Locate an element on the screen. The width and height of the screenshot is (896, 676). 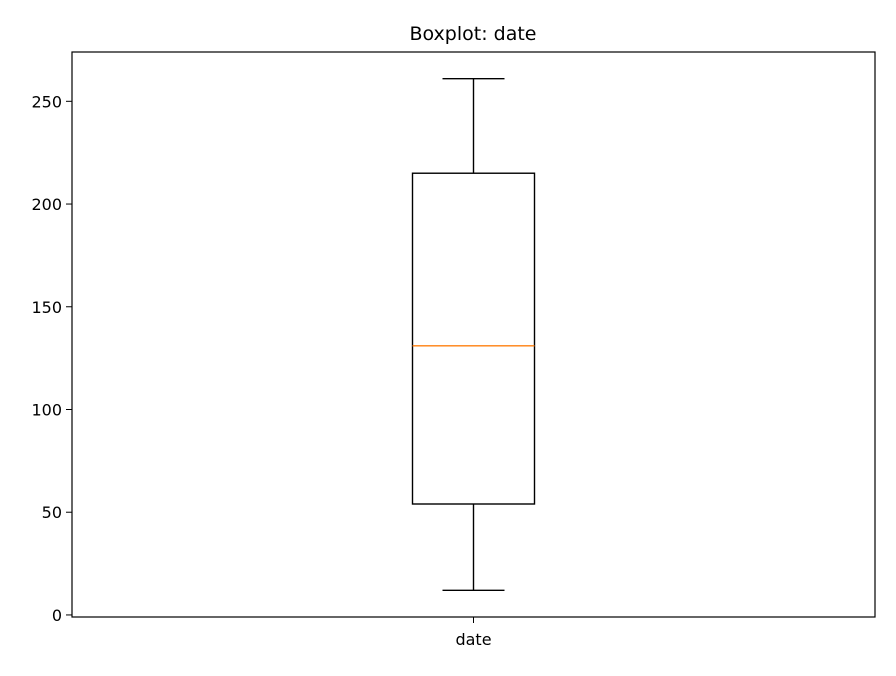
y-tick-label: 150 is located at coordinates (46, 307).